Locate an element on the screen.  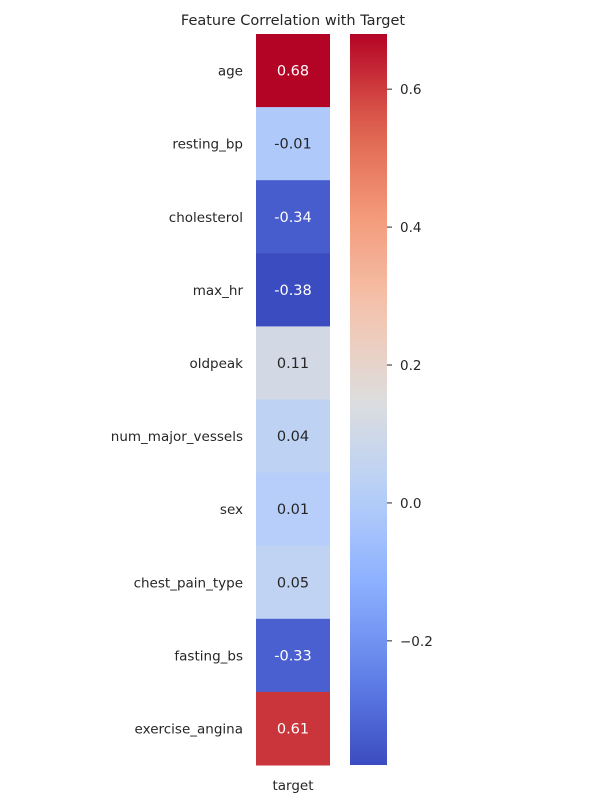
heatmap-cell-exercise_angina is located at coordinates (293, 728).